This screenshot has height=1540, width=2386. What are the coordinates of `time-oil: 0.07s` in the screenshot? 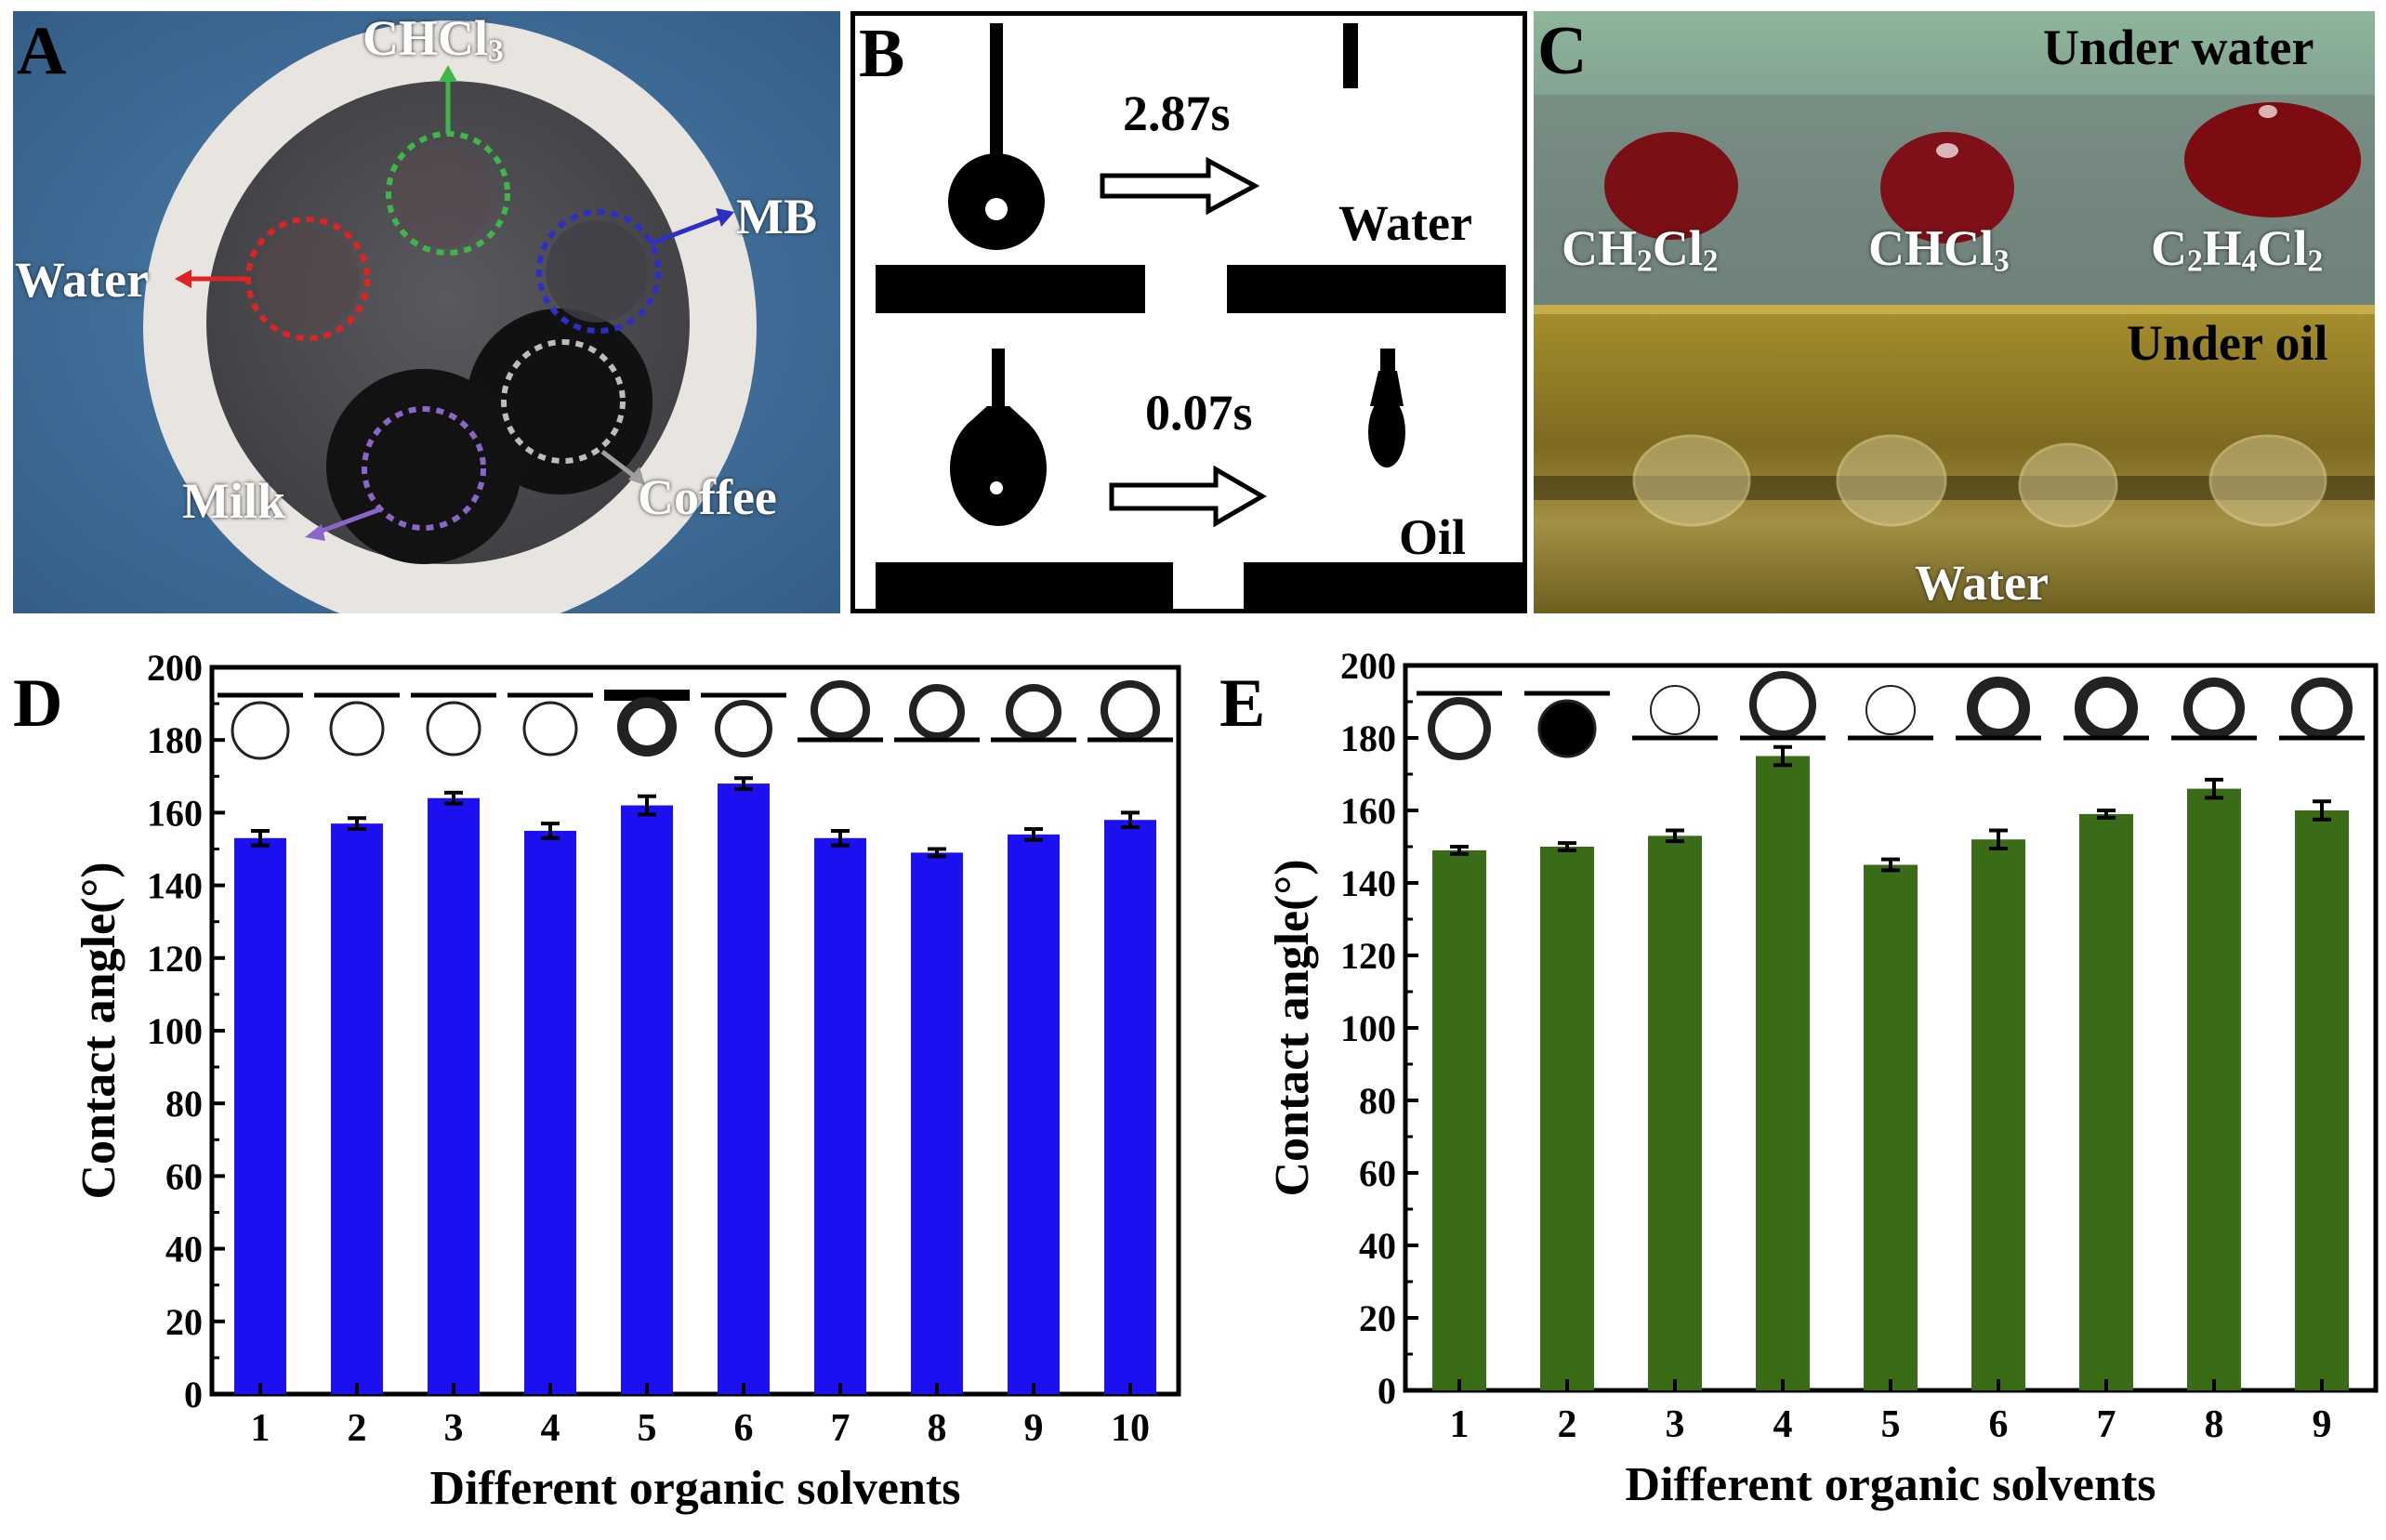 It's located at (1199, 413).